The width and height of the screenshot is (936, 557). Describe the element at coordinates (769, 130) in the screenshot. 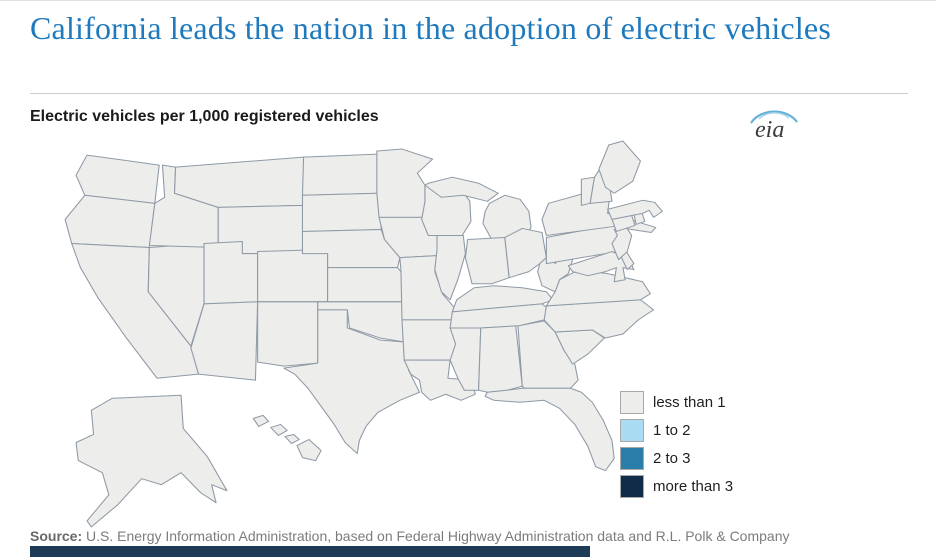

I see `eia-logo-text: eia` at that location.